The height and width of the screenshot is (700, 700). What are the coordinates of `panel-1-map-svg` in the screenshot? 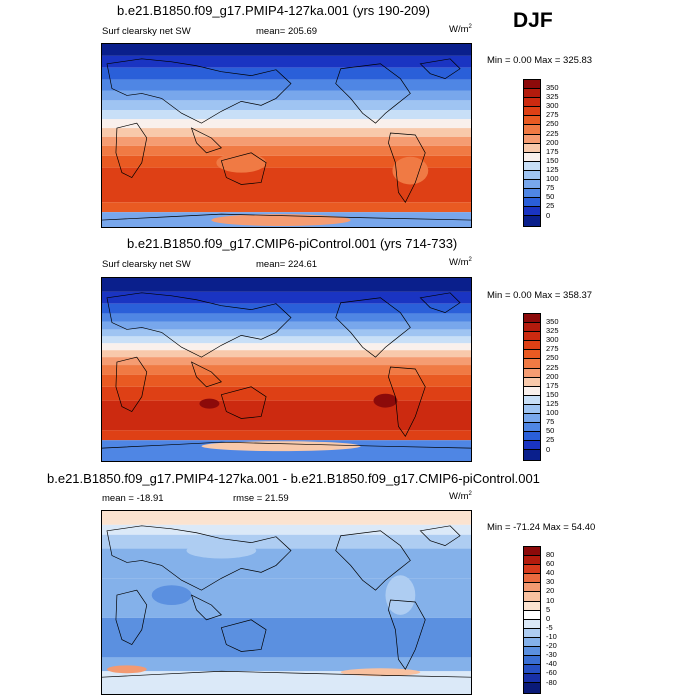 It's located at (286, 135).